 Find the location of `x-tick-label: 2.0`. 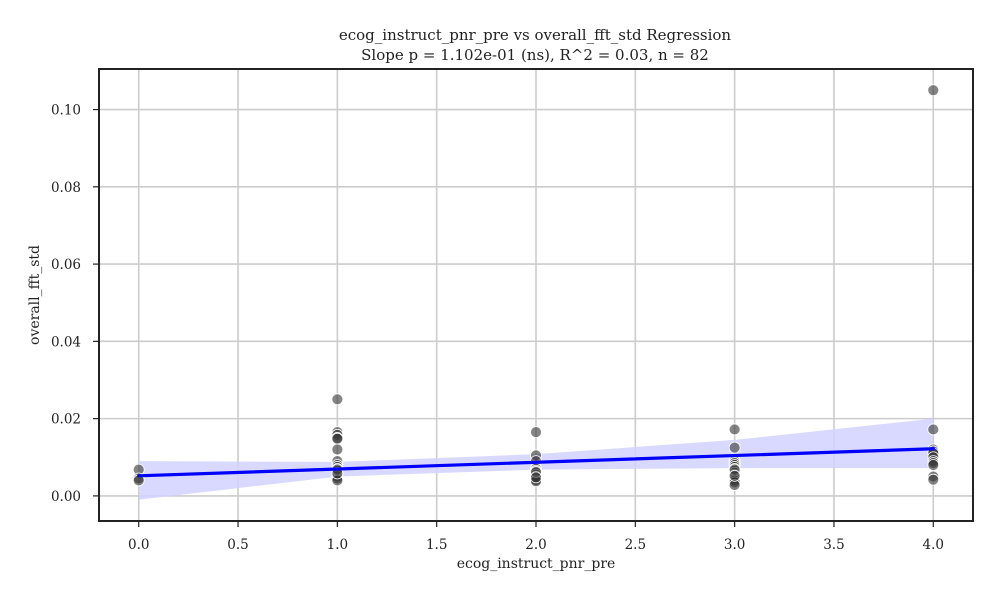

x-tick-label: 2.0 is located at coordinates (535, 545).